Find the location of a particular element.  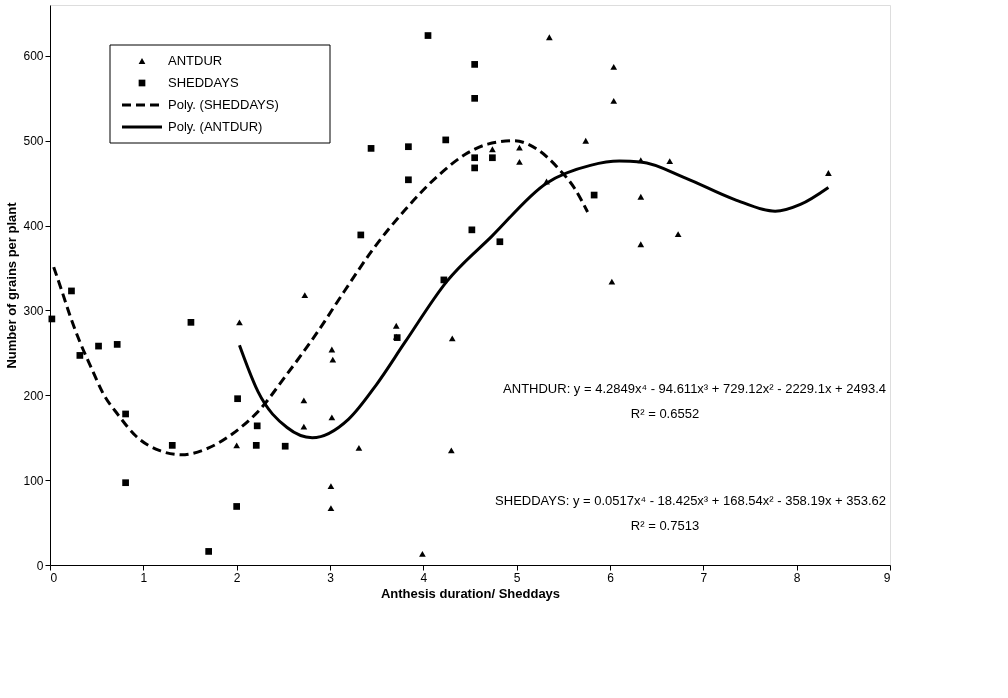

x-tick-label: 8 is located at coordinates (797, 577).